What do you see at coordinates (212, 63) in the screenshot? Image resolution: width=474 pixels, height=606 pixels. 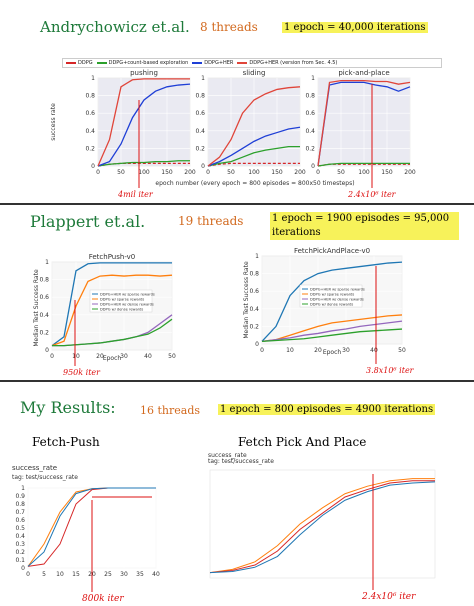 I see `legend-entry: DDPG+HER` at bounding box center [212, 63].